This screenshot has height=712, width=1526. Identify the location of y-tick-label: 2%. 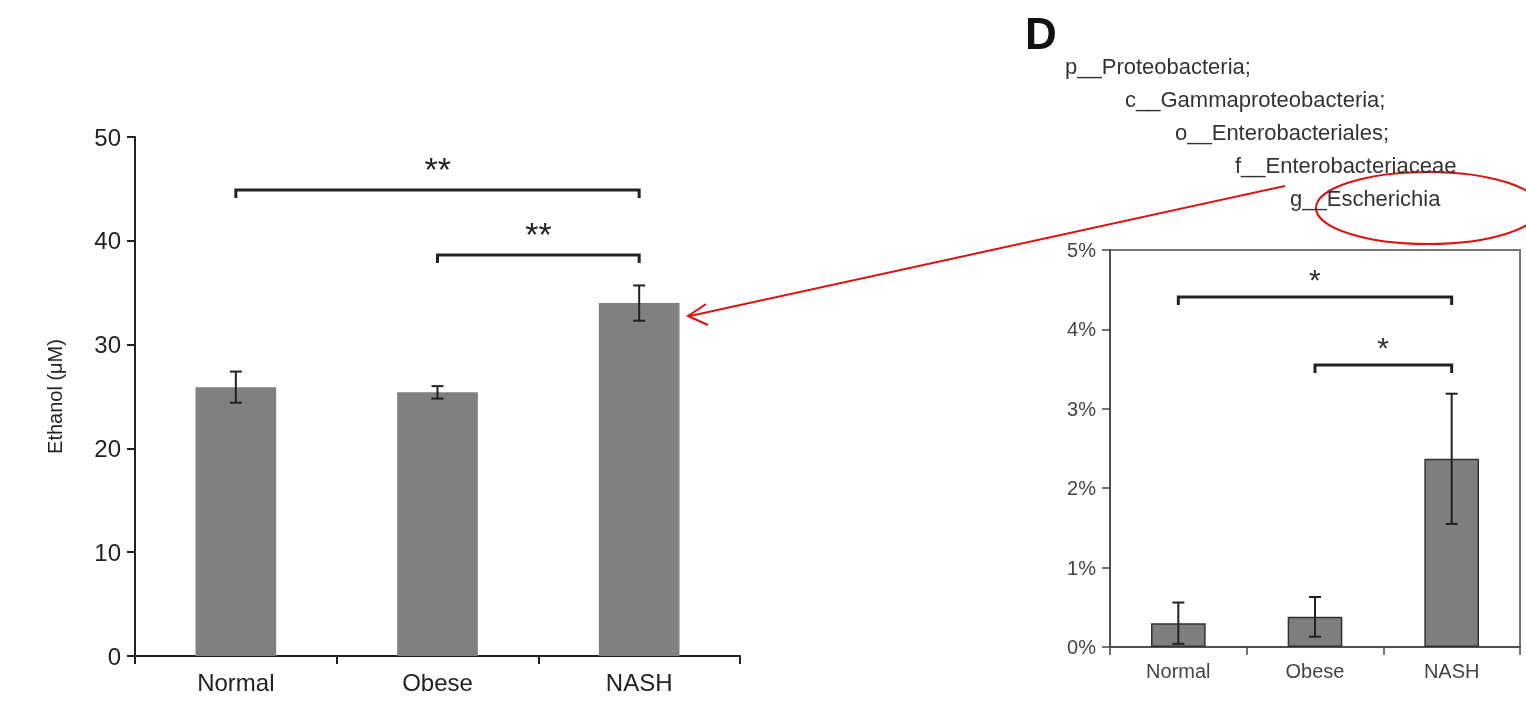
(1082, 488).